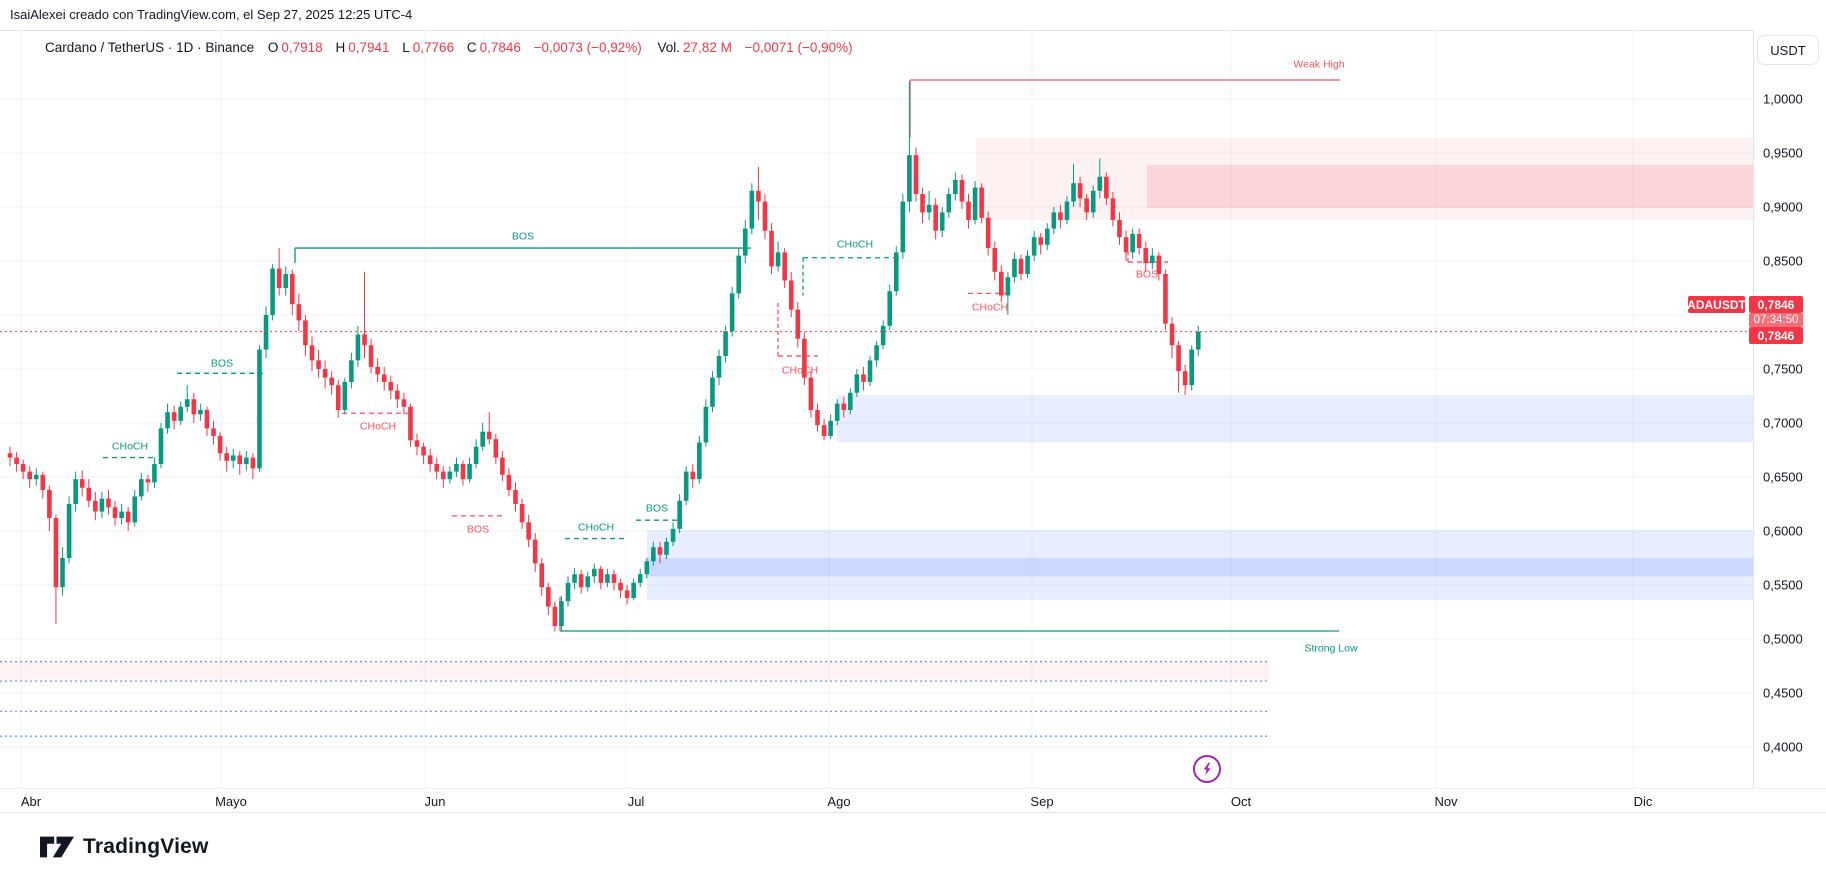 The height and width of the screenshot is (880, 1826). What do you see at coordinates (1643, 801) in the screenshot?
I see `time-tick-label: Dic` at bounding box center [1643, 801].